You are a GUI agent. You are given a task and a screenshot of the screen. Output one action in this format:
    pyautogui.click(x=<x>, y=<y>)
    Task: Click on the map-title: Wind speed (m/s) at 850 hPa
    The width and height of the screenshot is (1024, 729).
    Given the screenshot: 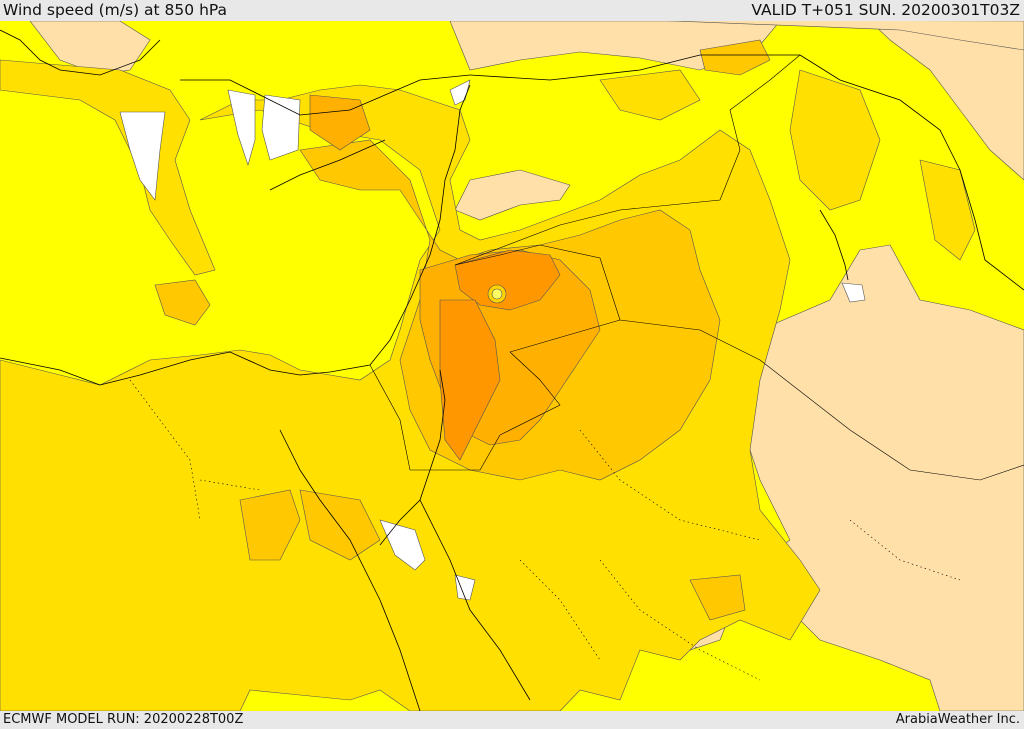 What is the action you would take?
    pyautogui.click(x=115, y=10)
    